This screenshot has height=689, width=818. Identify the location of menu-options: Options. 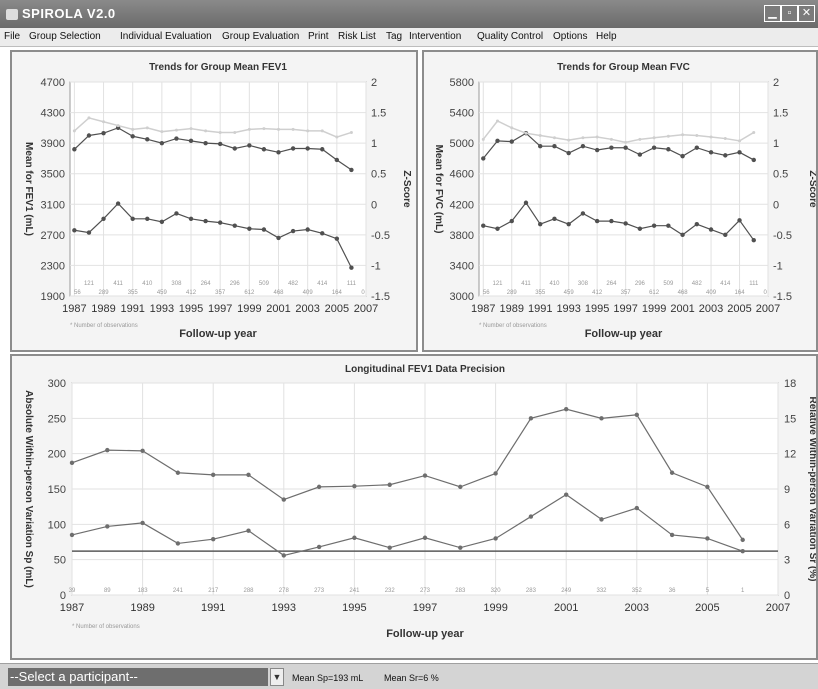
(570, 36).